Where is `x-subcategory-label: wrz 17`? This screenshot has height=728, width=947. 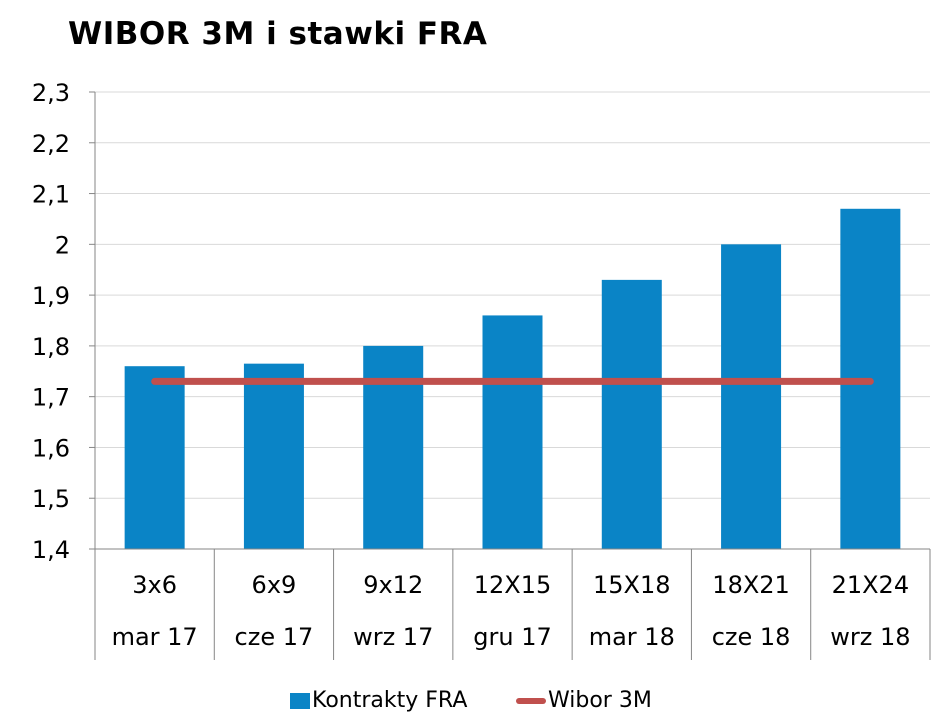
x-subcategory-label: wrz 17 is located at coordinates (393, 637).